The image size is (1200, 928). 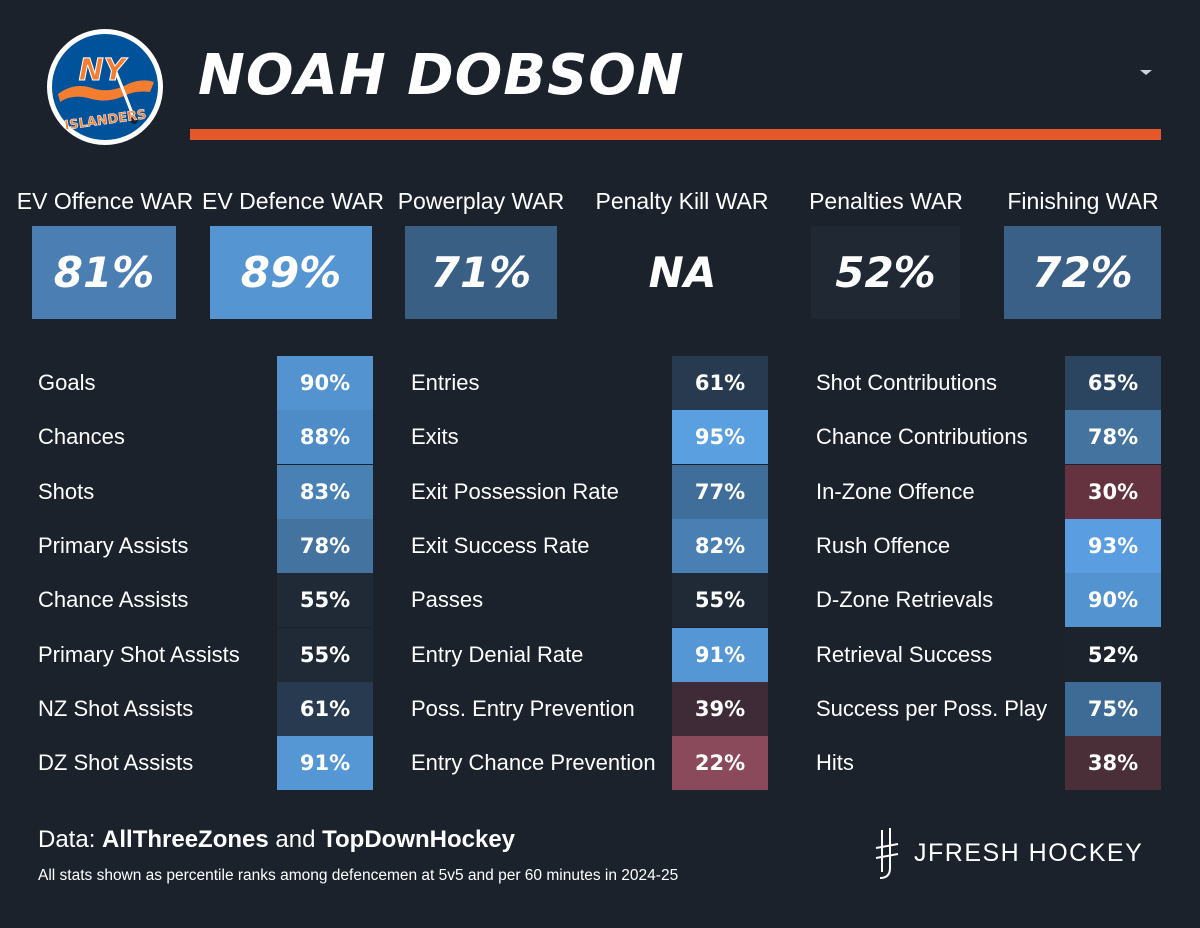 What do you see at coordinates (533, 762) in the screenshot?
I see `metric-label: Entry Chance Prevention` at bounding box center [533, 762].